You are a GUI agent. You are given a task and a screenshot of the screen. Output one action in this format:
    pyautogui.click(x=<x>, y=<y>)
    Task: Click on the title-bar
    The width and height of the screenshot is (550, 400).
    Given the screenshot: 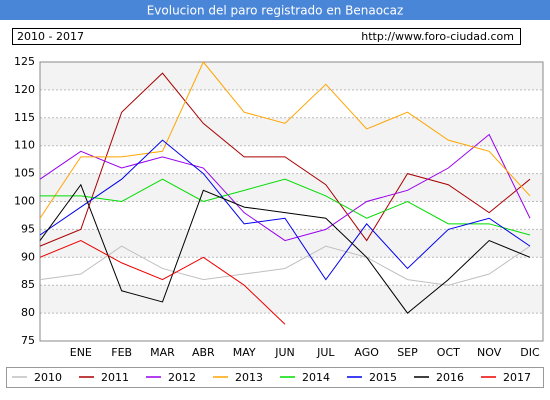 What is the action you would take?
    pyautogui.click(x=275, y=10)
    